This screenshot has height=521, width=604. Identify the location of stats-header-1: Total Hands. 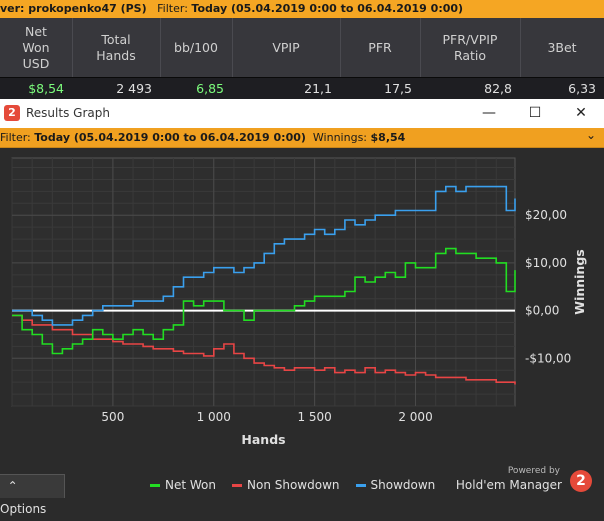
(116, 47).